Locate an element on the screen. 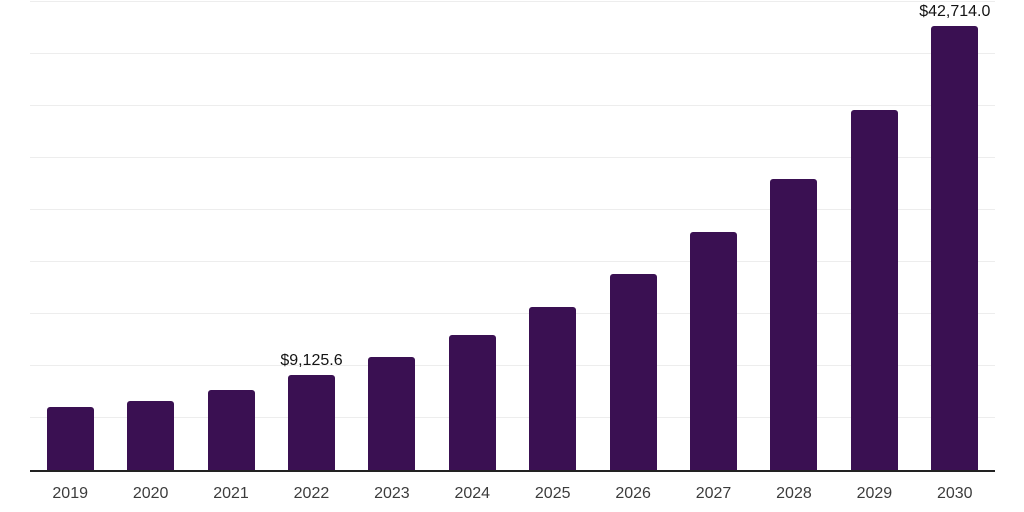  x-axis-line is located at coordinates (512, 471).